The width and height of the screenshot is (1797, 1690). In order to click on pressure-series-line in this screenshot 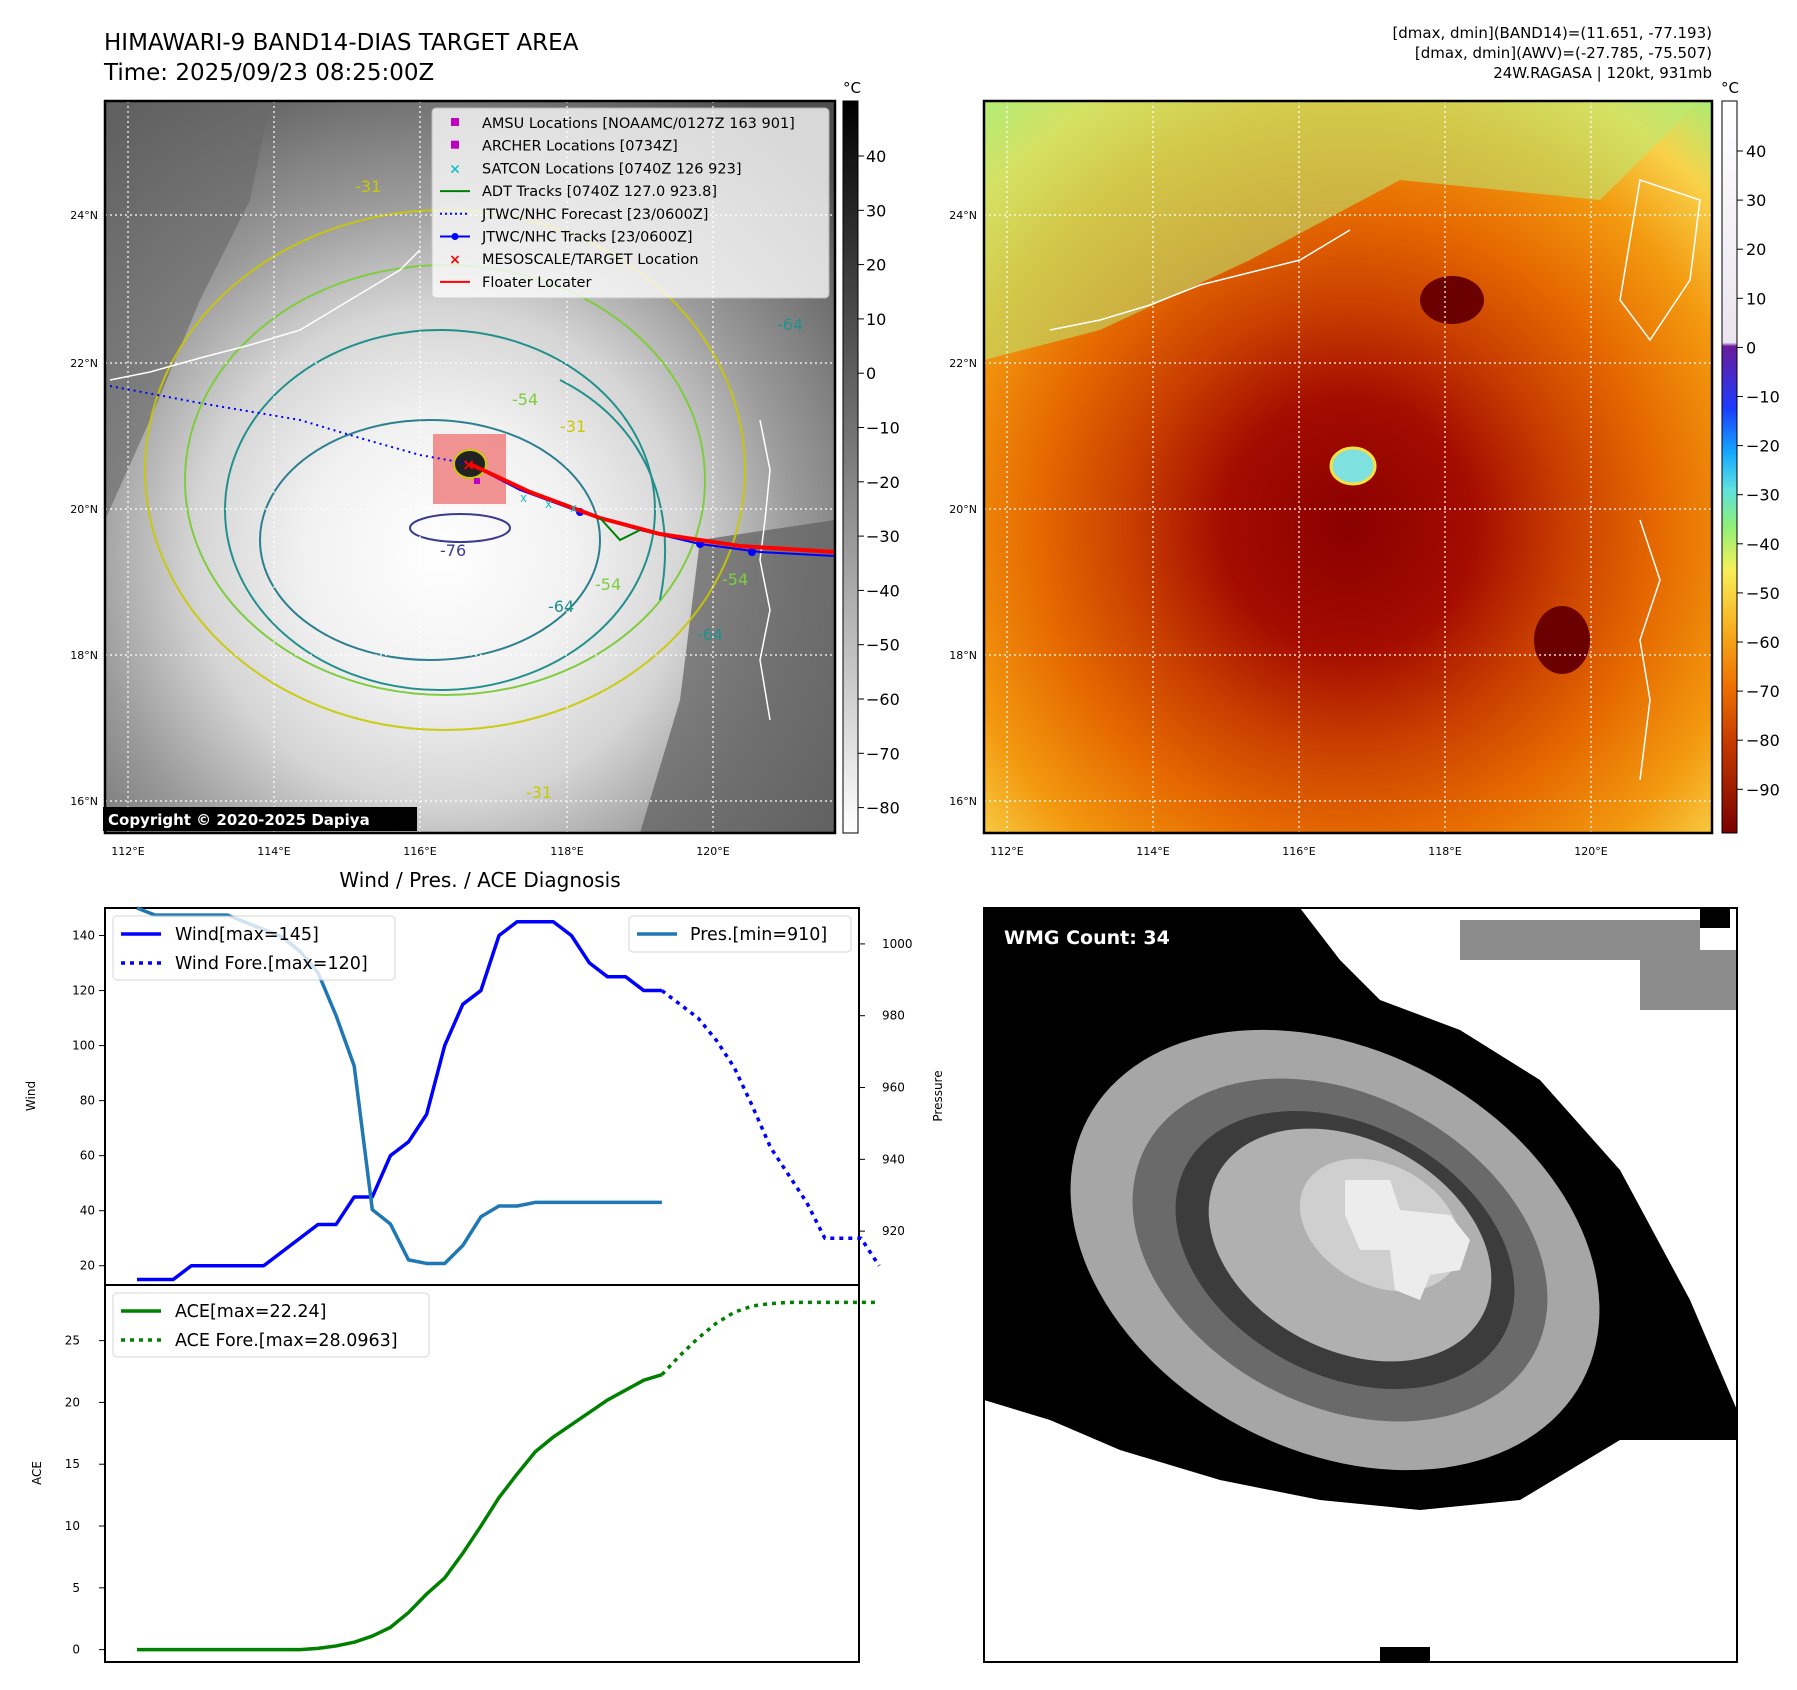, I will do `click(399, 1086)`.